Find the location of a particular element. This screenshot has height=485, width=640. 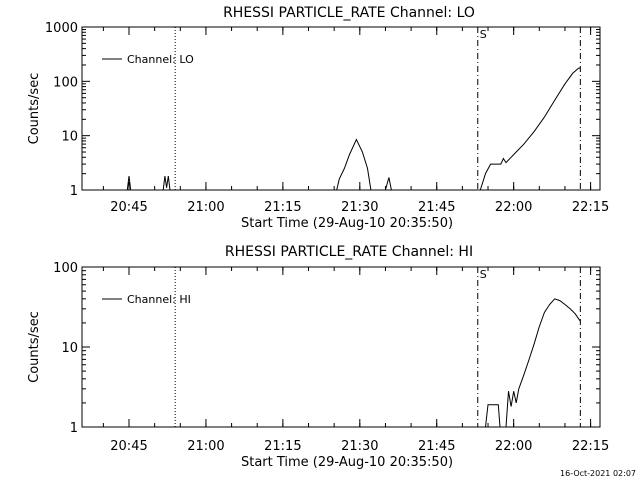

y-tick-label: 1000 is located at coordinates (61, 28).